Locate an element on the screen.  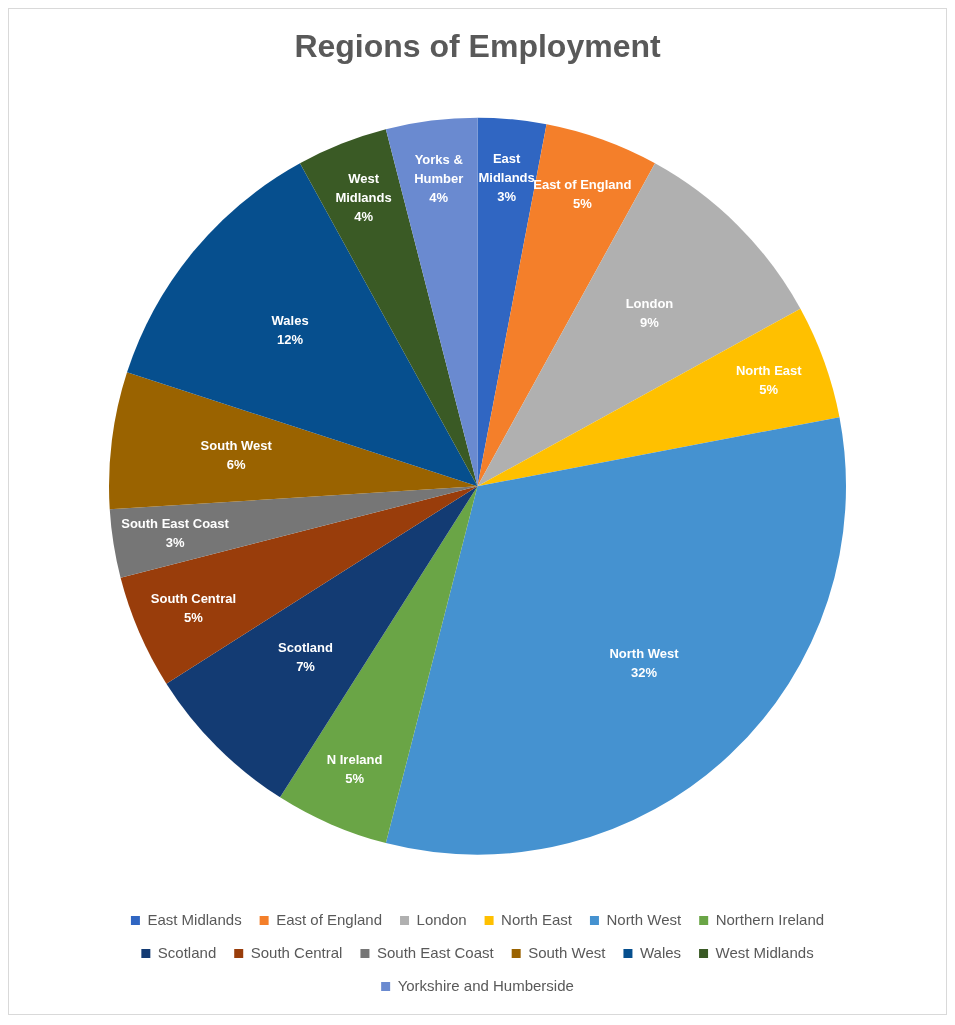
legend-label: London is located at coordinates (441, 919).